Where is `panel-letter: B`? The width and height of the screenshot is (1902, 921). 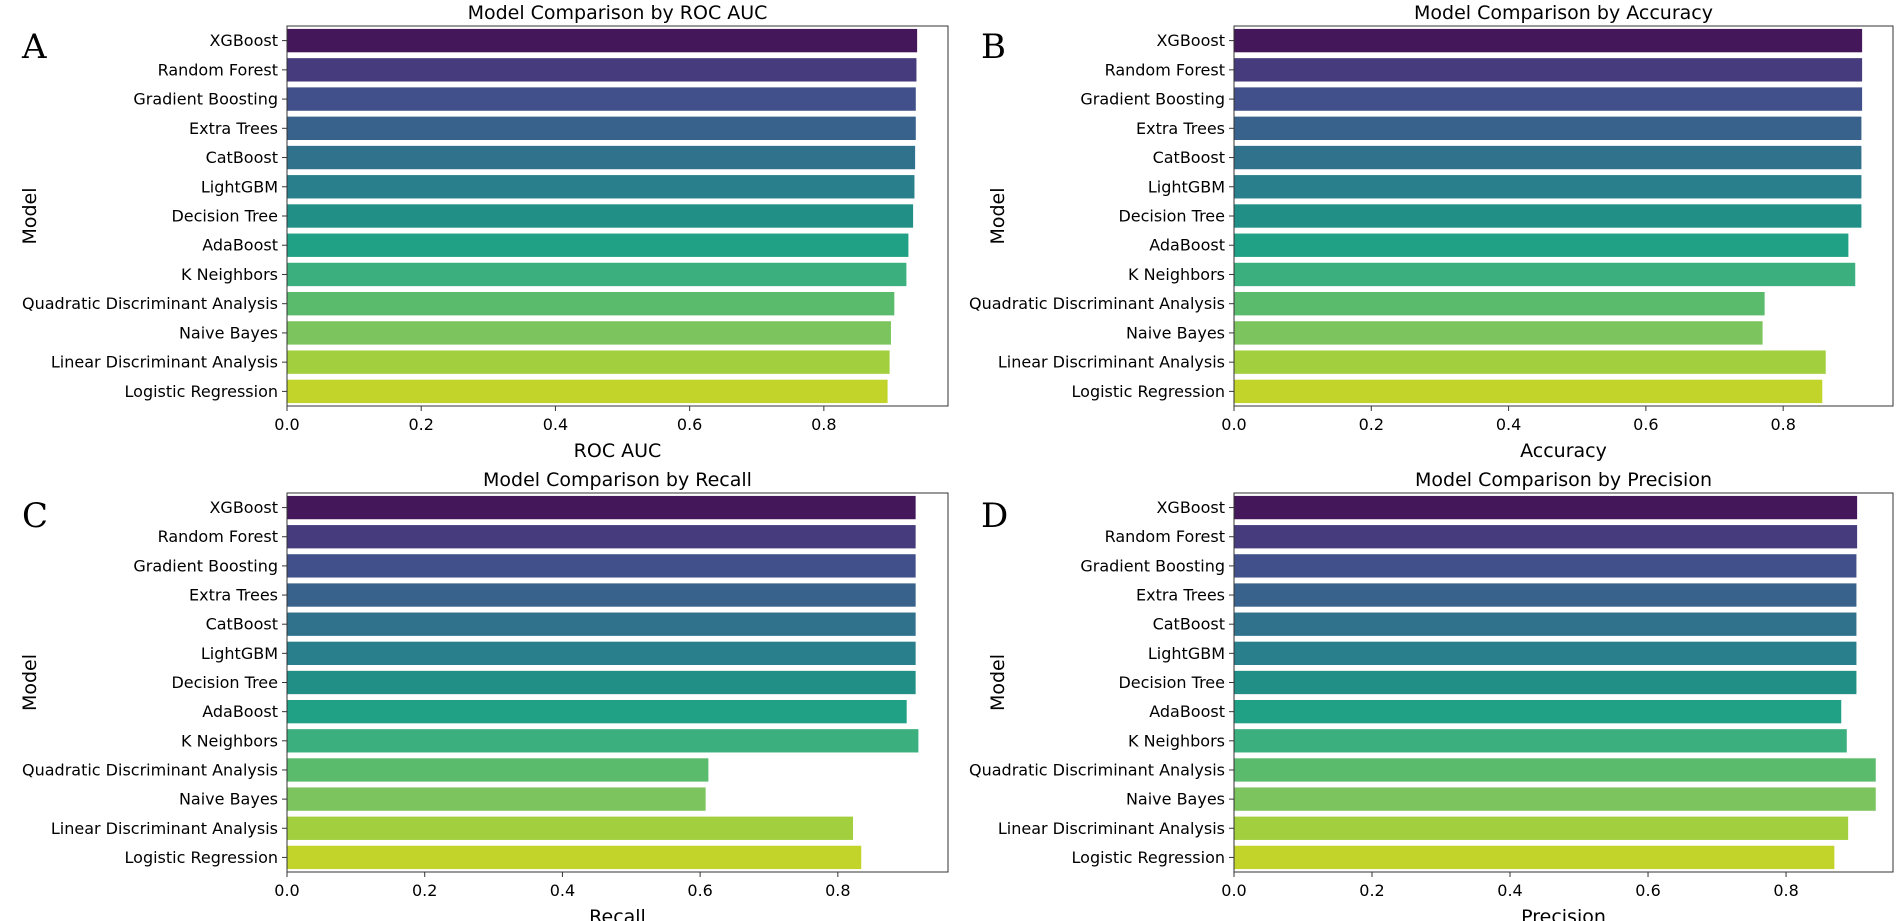
panel-letter: B is located at coordinates (993, 47).